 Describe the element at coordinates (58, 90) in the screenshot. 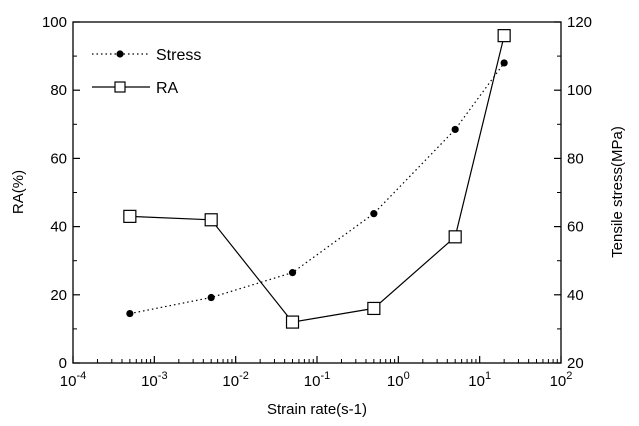

I see `left-y-tick-label: 80` at that location.